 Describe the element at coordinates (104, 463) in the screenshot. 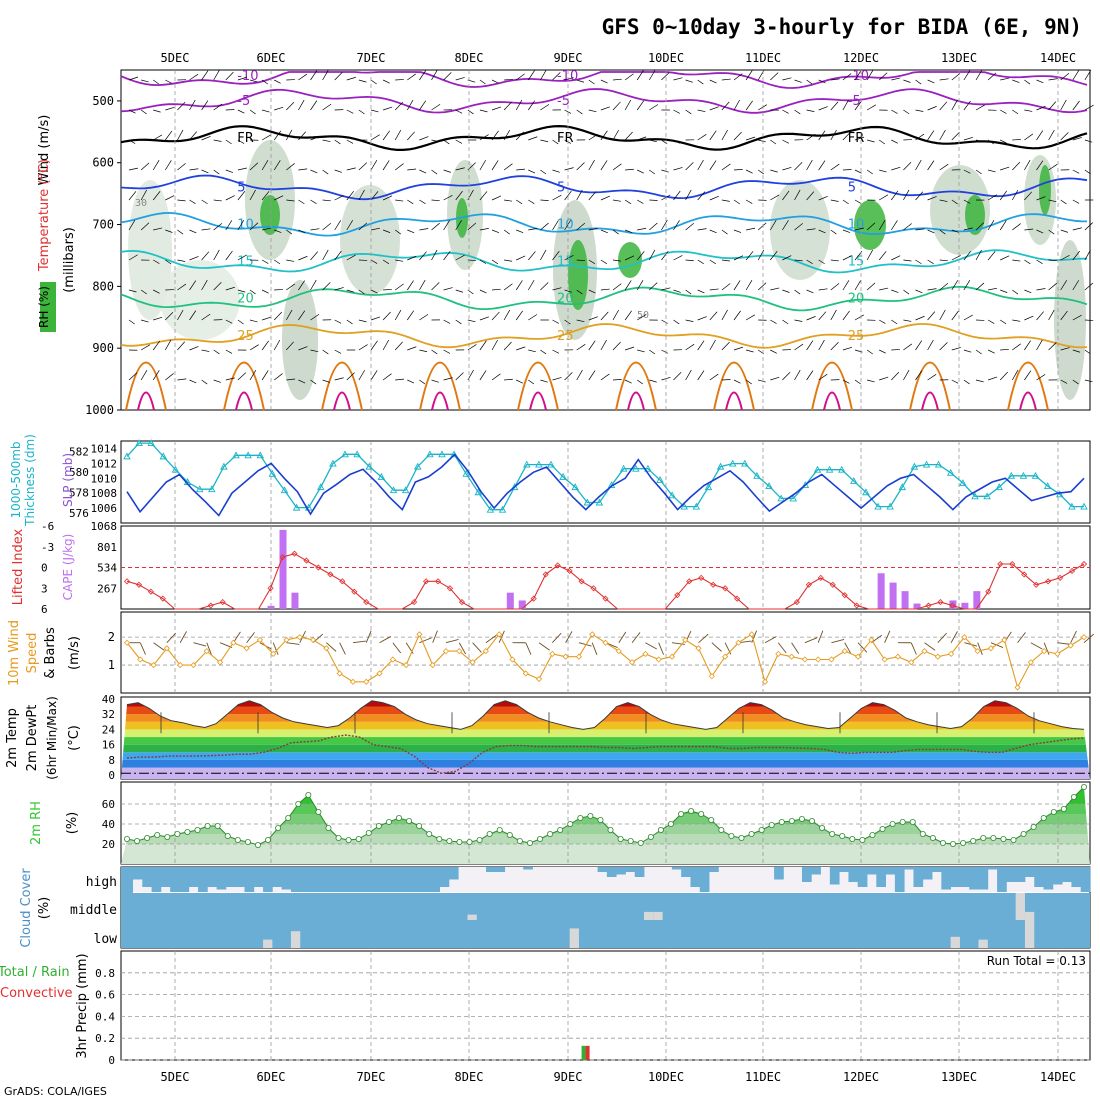

I see `slp-tick-label: 1012` at that location.